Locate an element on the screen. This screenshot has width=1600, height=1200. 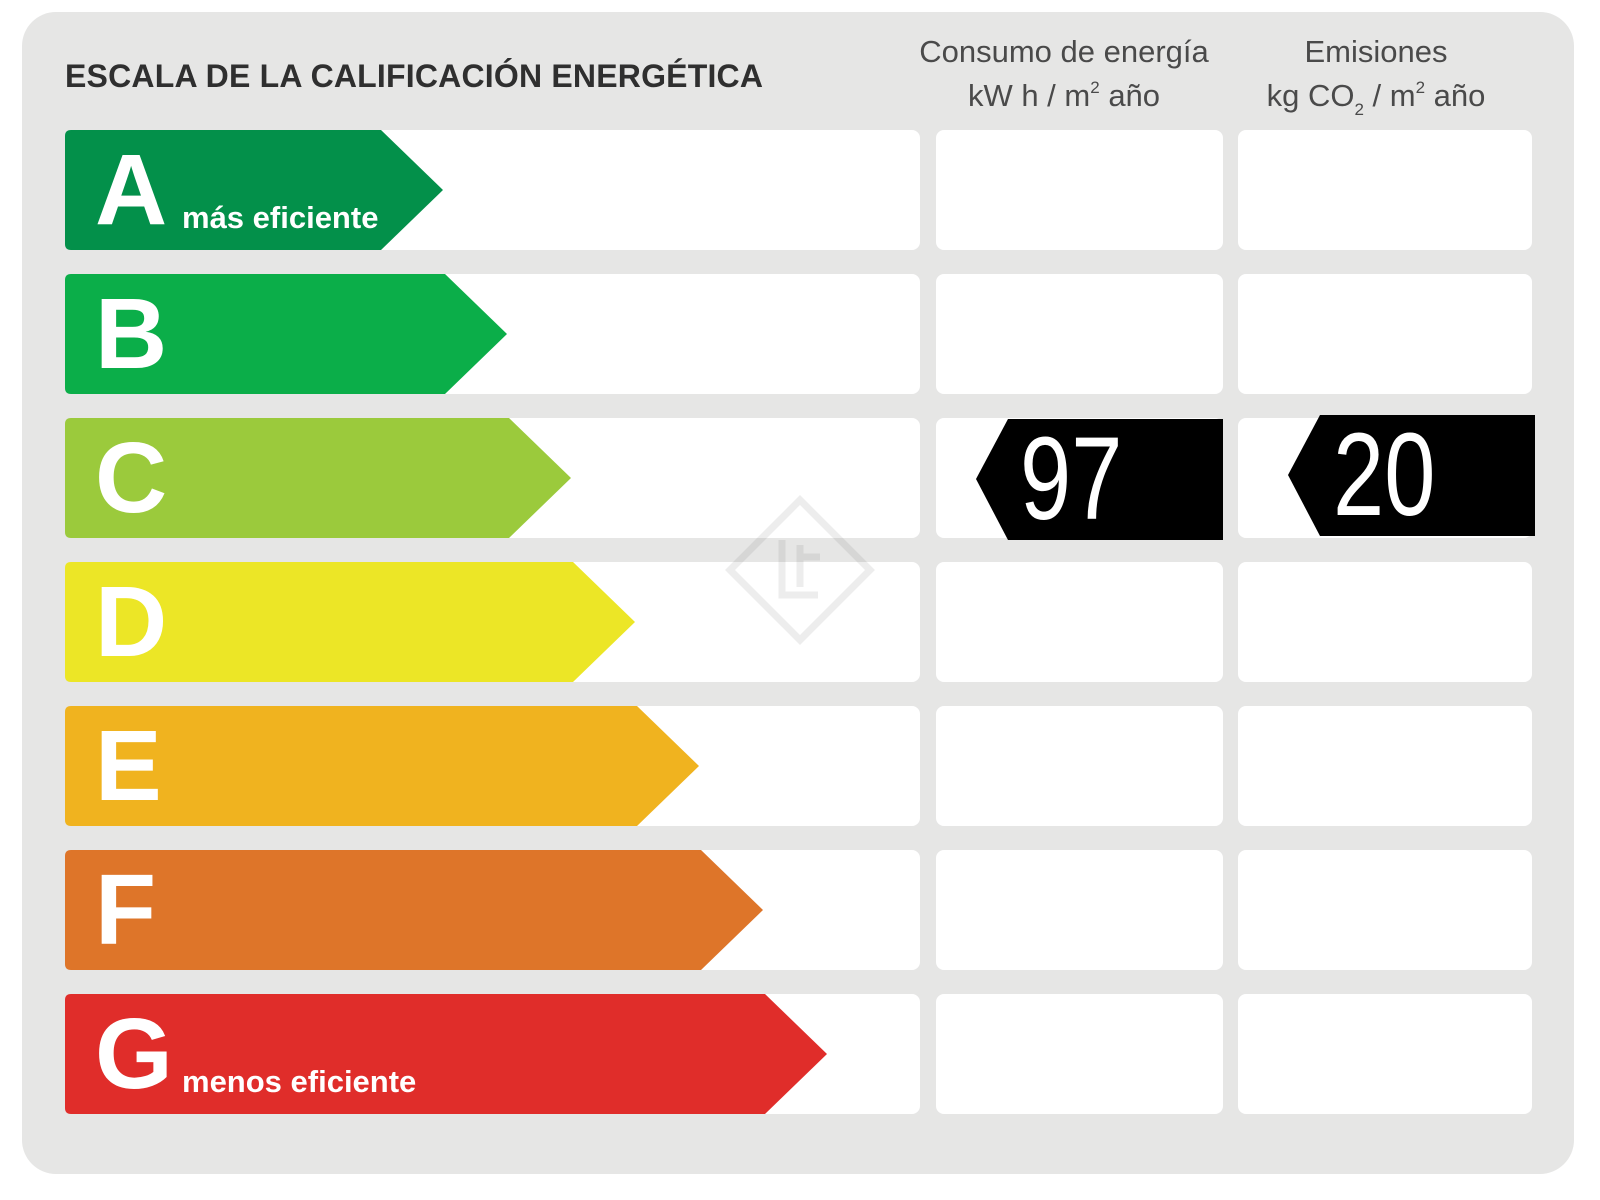
rating-bar-c: C is located at coordinates (318, 478).